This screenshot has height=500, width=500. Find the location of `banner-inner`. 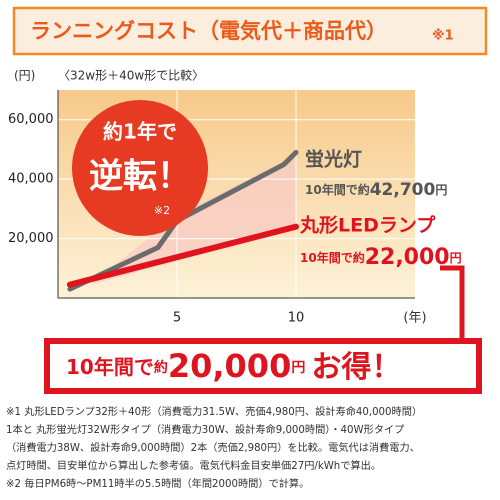

banner-inner is located at coordinates (263, 366).